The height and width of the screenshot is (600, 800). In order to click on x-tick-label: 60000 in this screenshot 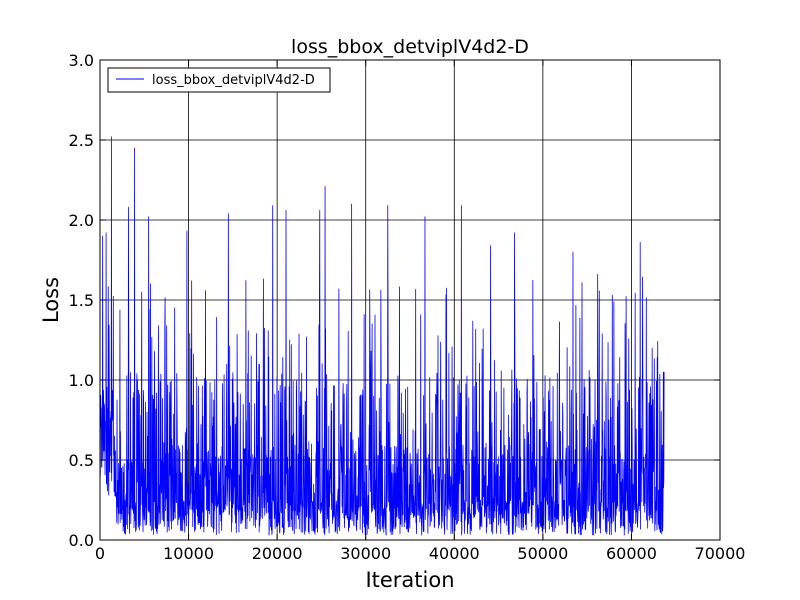, I will do `click(631, 553)`.